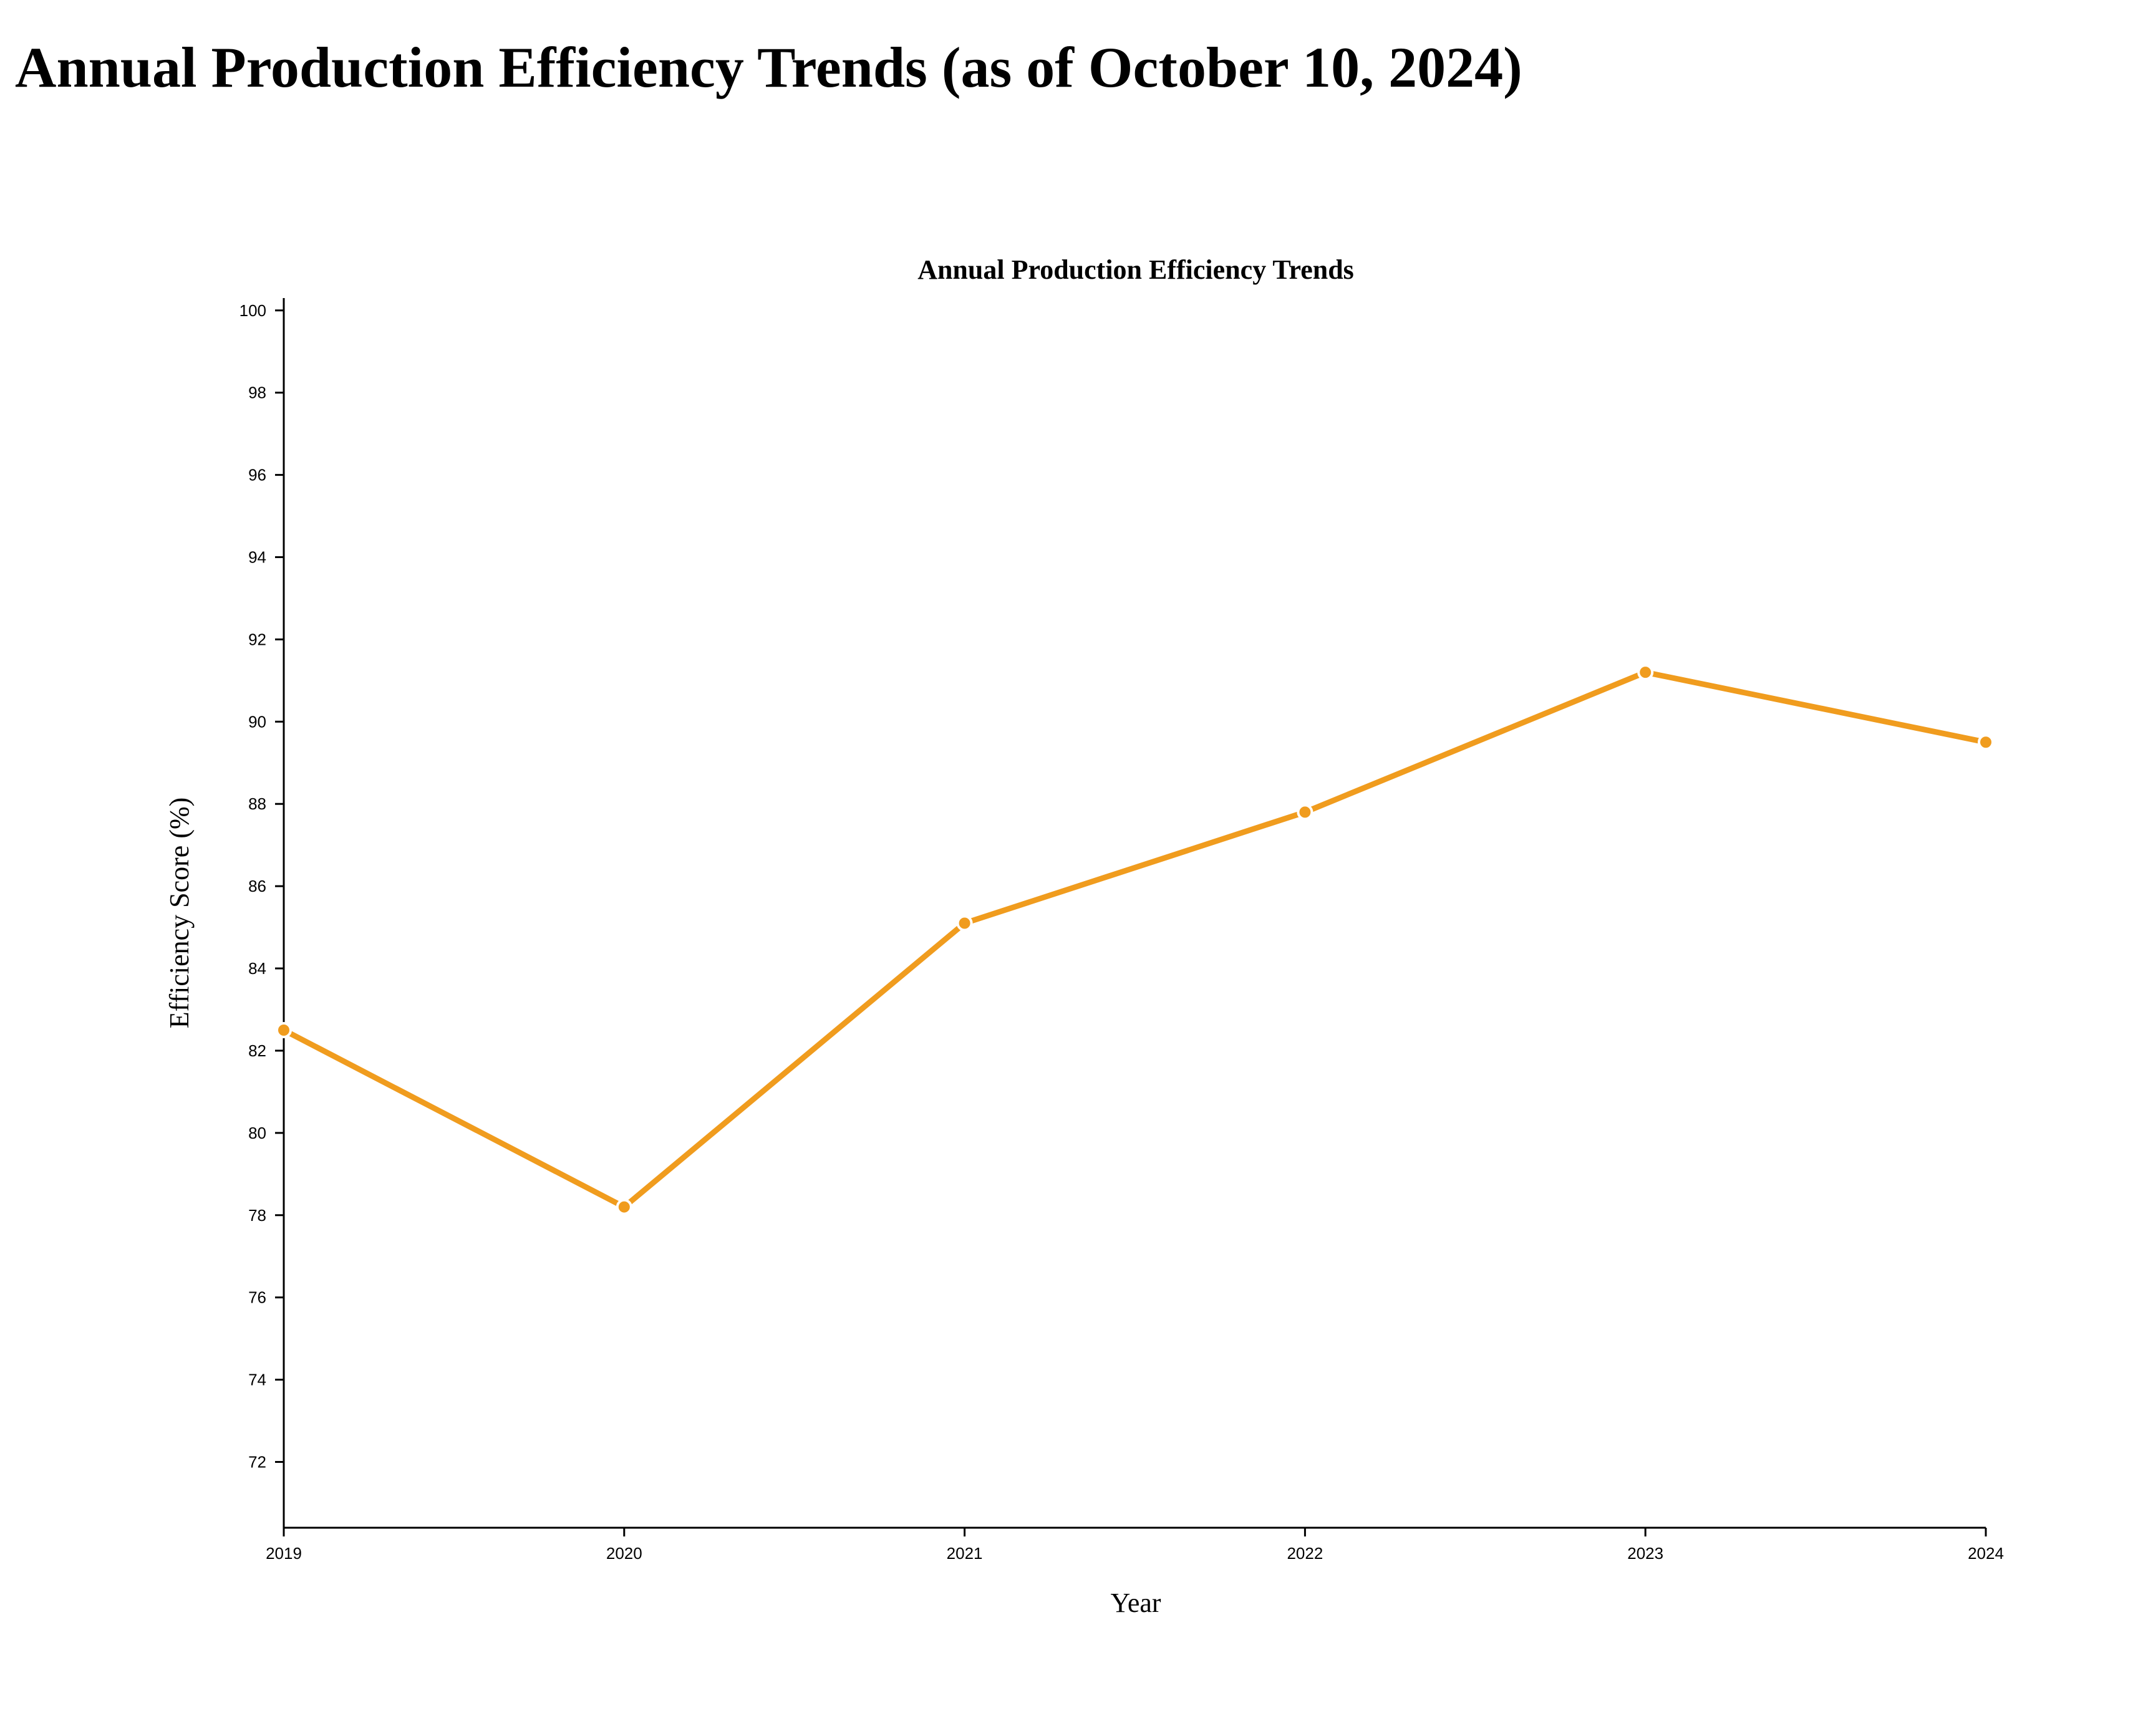 The width and height of the screenshot is (2133, 1736). I want to click on chart-title: Annual Production Efficiency Trends, so click(1135, 269).